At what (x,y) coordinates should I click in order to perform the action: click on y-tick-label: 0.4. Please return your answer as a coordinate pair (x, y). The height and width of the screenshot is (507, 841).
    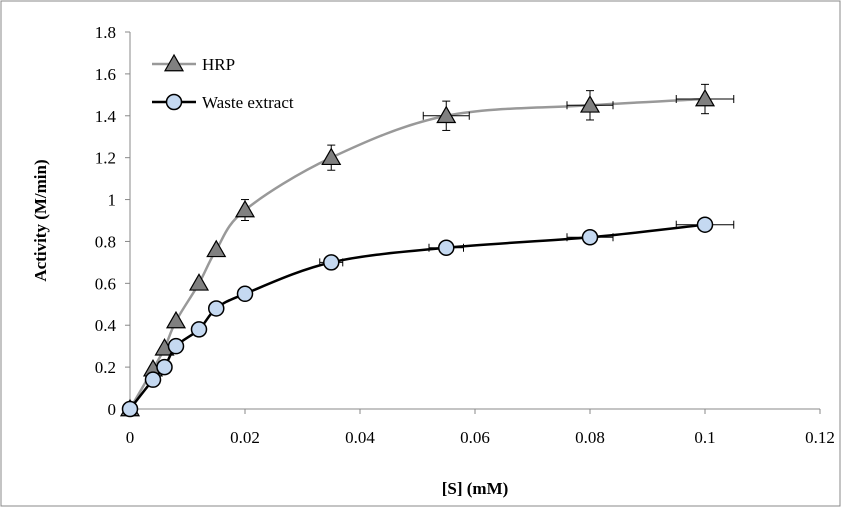
    Looking at the image, I should click on (106, 325).